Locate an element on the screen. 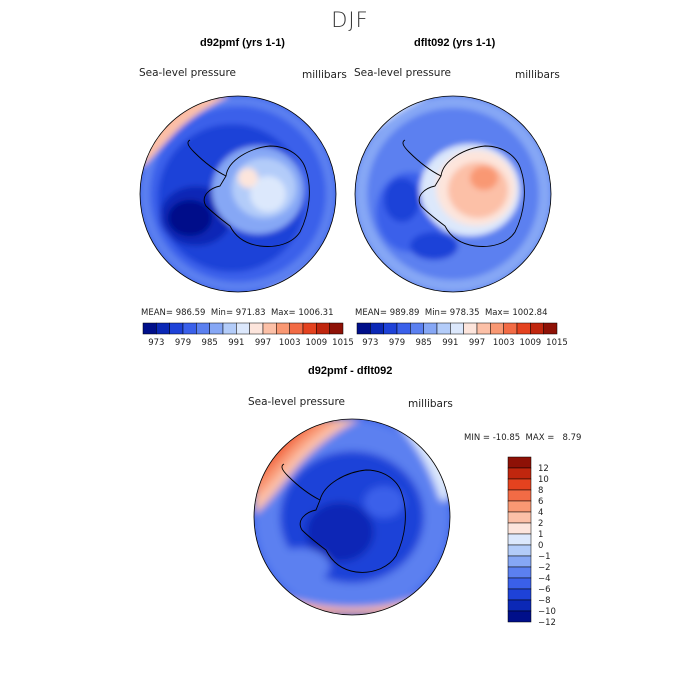 This screenshot has height=700, width=700. map-1-peninsula-outline is located at coordinates (207, 158).